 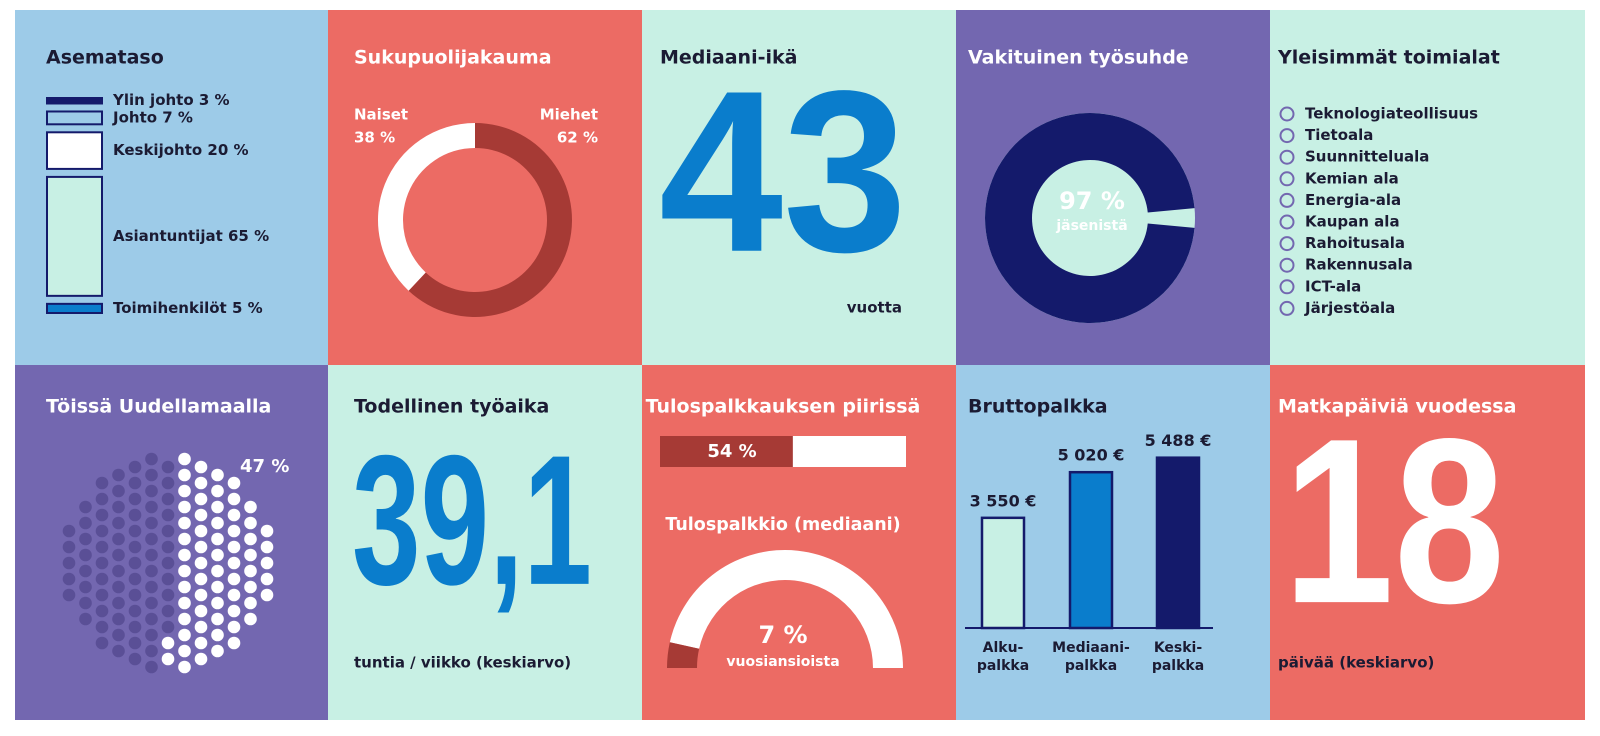 I want to click on label: Keskijohto 20 %, so click(x=181, y=150).